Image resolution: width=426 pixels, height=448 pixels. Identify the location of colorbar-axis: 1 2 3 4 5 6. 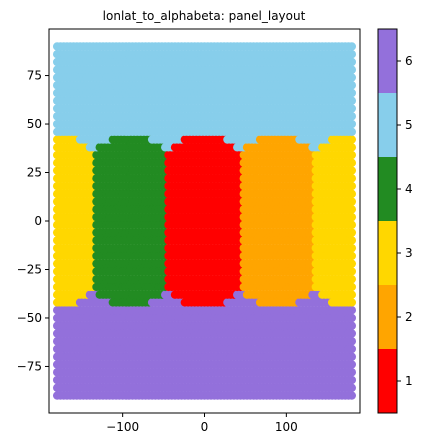
(405, 221).